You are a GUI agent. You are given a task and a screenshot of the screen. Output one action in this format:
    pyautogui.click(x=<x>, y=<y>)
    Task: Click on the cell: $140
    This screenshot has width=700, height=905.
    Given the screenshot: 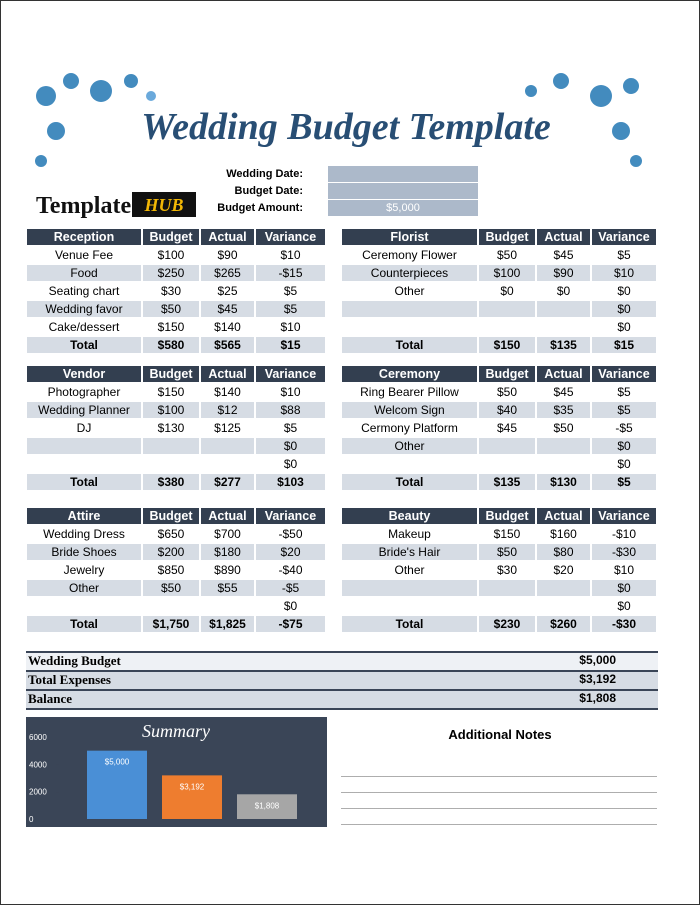 What is the action you would take?
    pyautogui.click(x=227, y=327)
    